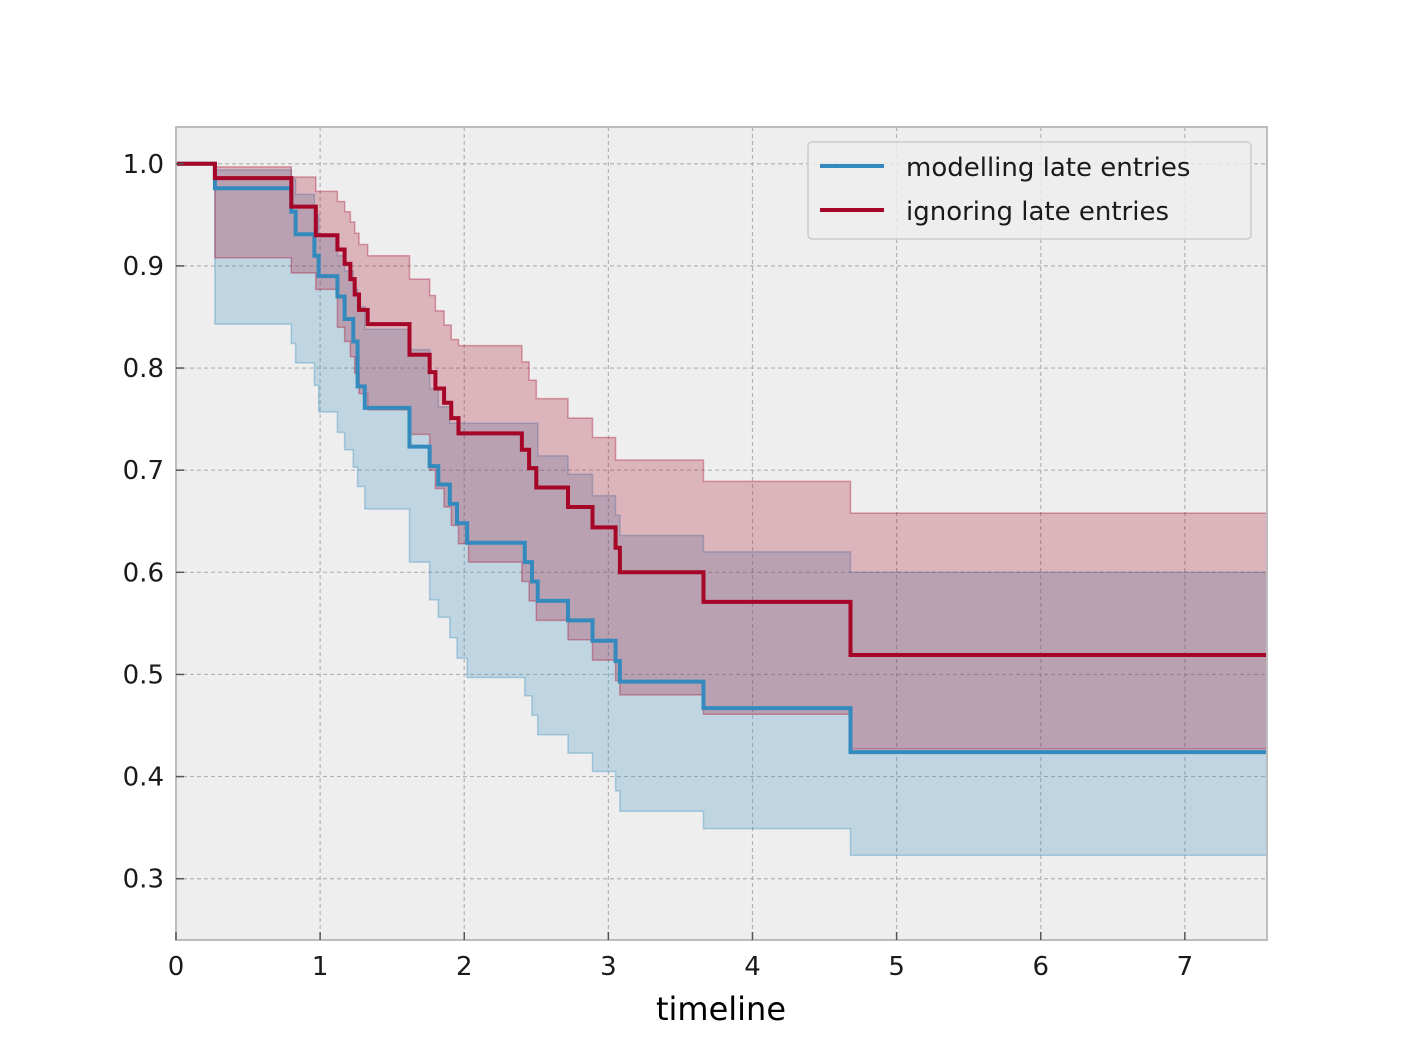  What do you see at coordinates (143, 778) in the screenshot?
I see `y-tick-label-1: 0.4` at bounding box center [143, 778].